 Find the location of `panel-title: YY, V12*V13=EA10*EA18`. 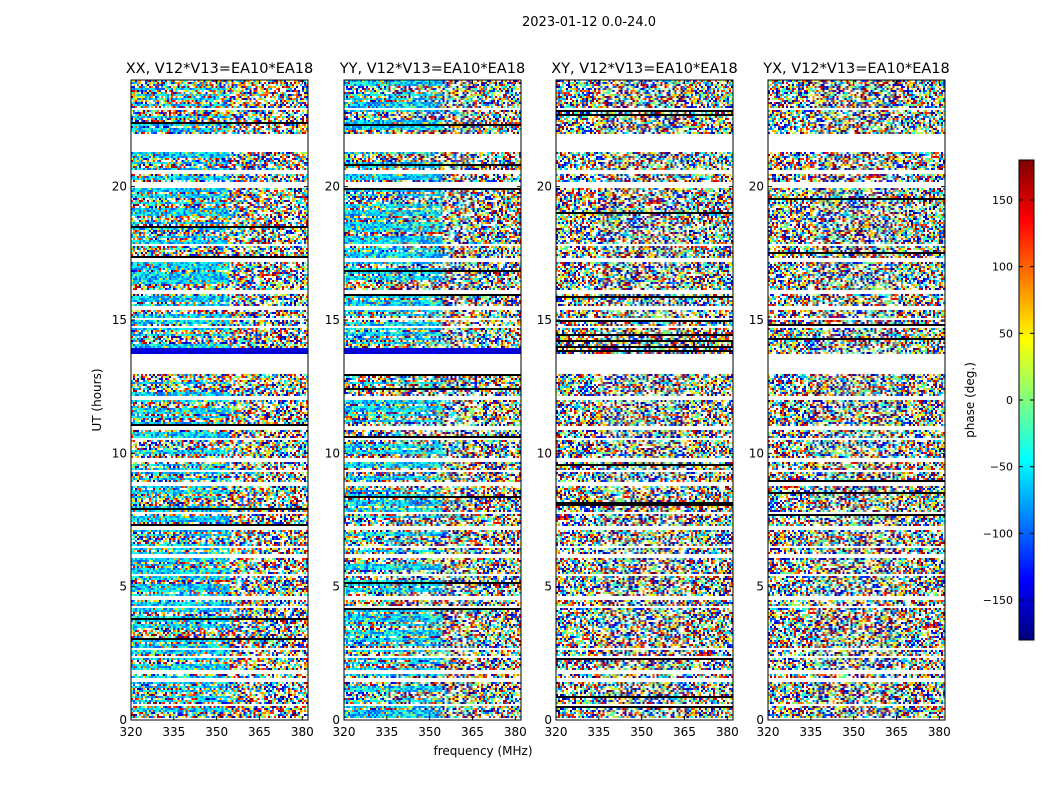

panel-title: YY, V12*V13=EA10*EA18 is located at coordinates (432, 69).